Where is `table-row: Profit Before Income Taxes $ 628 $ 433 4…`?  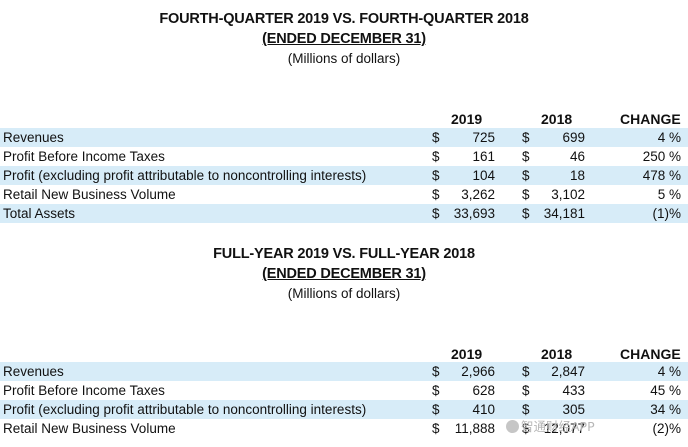 table-row: Profit Before Income Taxes $ 628 $ 433 4… is located at coordinates (344, 390).